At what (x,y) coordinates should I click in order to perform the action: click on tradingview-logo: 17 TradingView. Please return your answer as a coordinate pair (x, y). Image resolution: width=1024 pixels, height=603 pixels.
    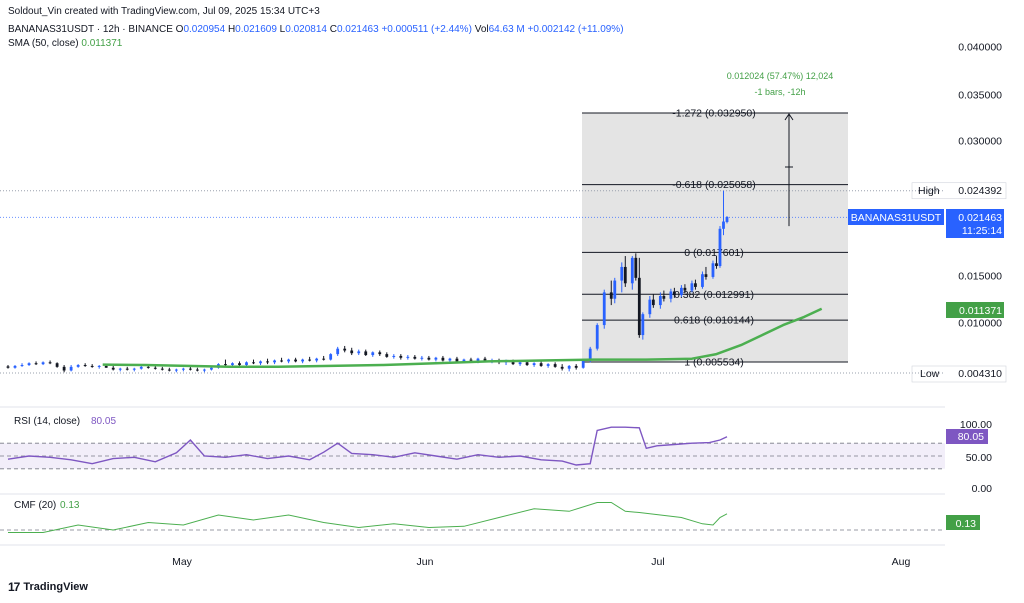
    Looking at the image, I should click on (48, 587).